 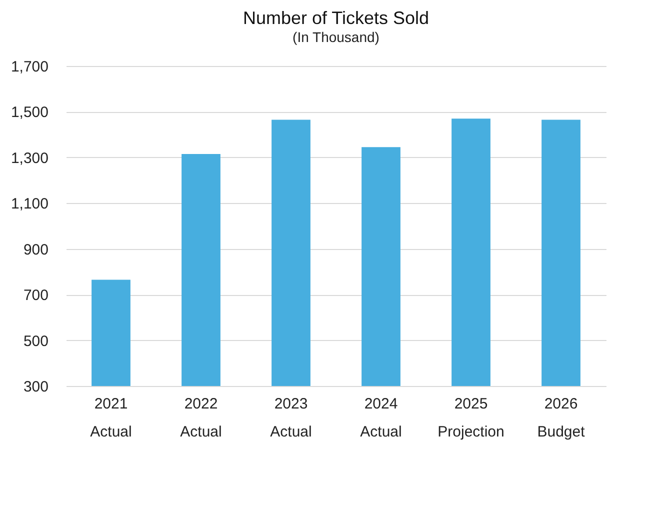 I want to click on x-tick-label: 2025 Projection, so click(x=471, y=418).